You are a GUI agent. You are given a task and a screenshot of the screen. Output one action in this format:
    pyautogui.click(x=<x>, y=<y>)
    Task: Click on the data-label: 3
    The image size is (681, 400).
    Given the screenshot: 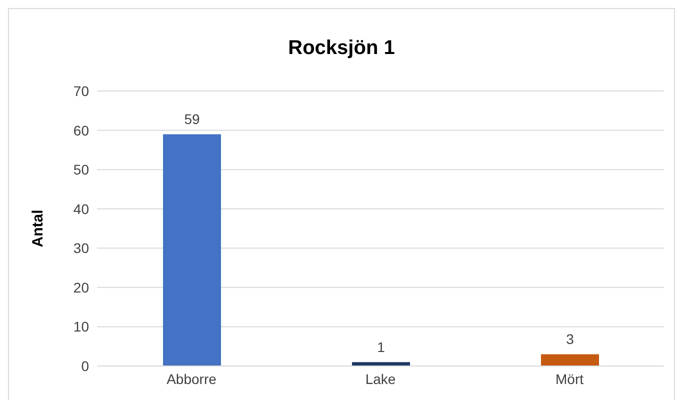 What is the action you would take?
    pyautogui.click(x=570, y=339)
    